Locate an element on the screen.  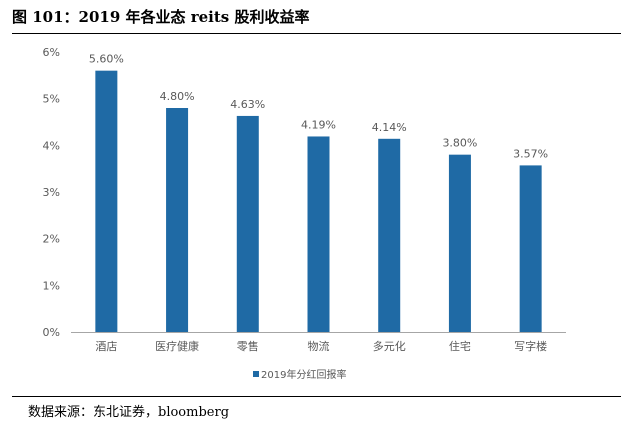
y-tick-label: 1% is located at coordinates (51, 285).